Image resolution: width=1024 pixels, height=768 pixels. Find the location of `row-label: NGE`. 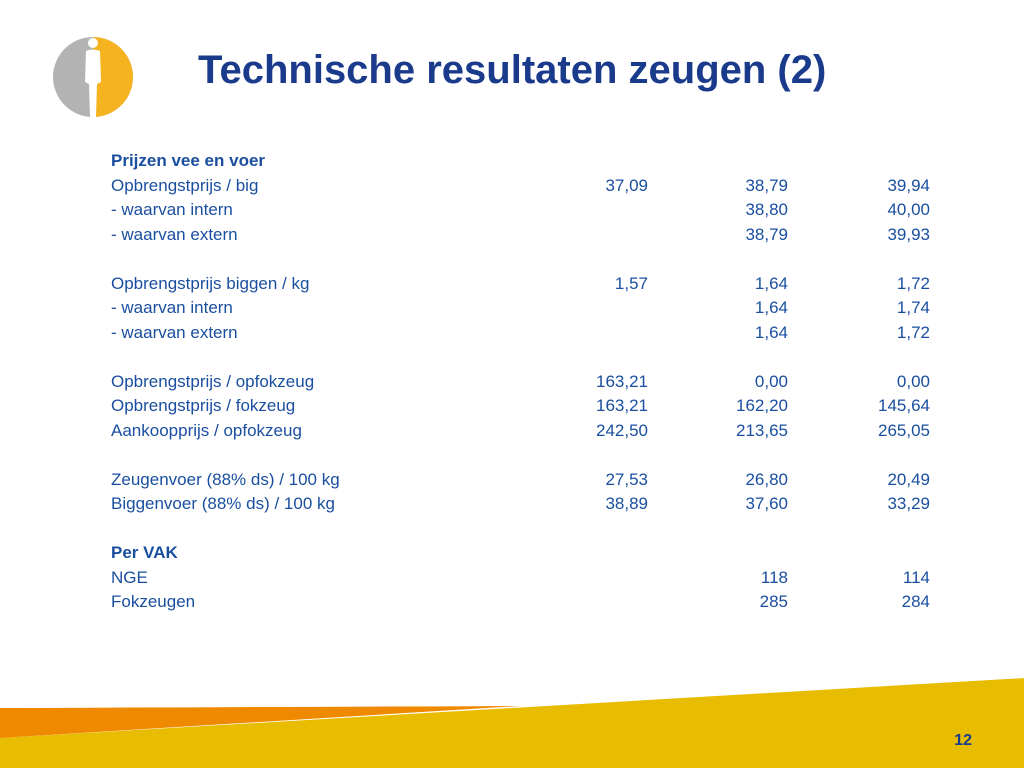

row-label: NGE is located at coordinates (129, 577).